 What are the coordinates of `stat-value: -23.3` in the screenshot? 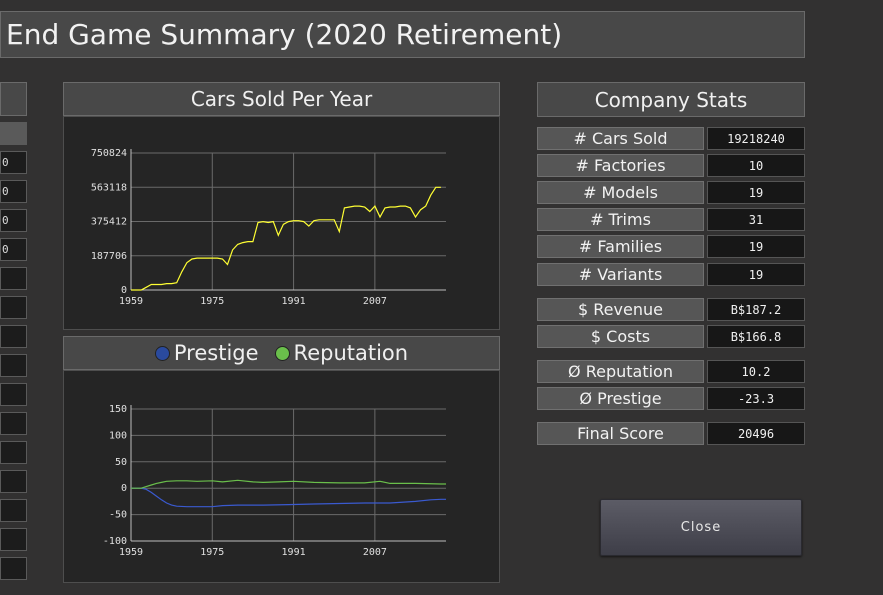 It's located at (756, 398).